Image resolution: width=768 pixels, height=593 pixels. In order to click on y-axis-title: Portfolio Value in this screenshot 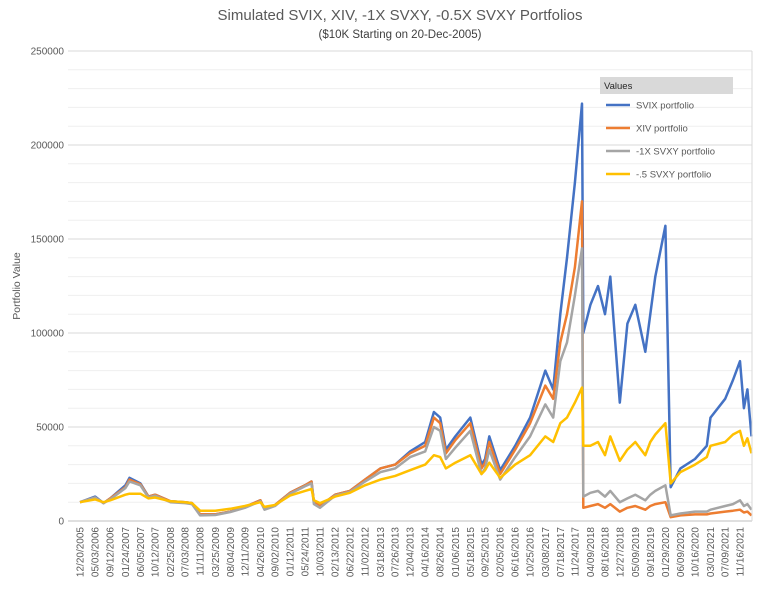, I will do `click(17, 286)`.